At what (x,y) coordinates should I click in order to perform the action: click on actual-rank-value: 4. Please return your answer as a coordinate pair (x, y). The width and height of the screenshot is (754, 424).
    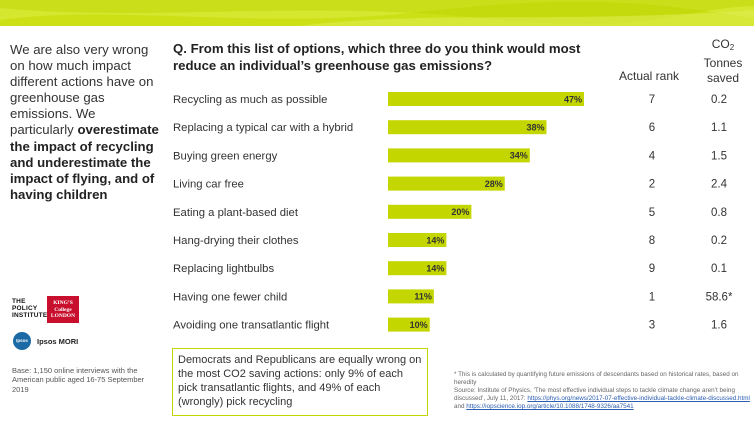
    Looking at the image, I should click on (652, 156).